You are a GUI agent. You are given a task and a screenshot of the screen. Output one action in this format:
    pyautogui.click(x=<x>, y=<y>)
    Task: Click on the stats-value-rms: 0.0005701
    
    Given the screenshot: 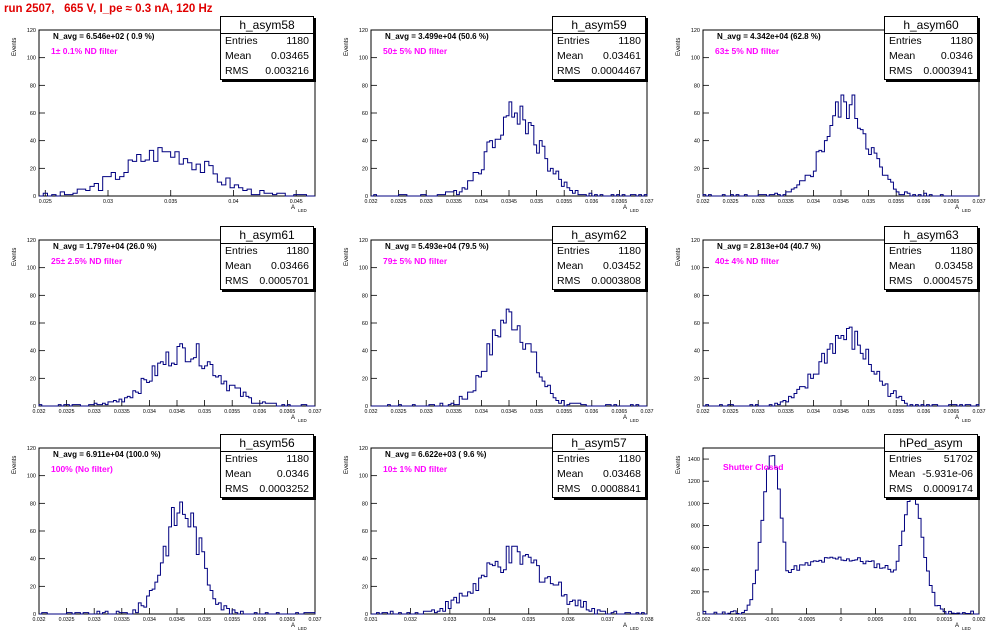 What is the action you would take?
    pyautogui.click(x=284, y=281)
    